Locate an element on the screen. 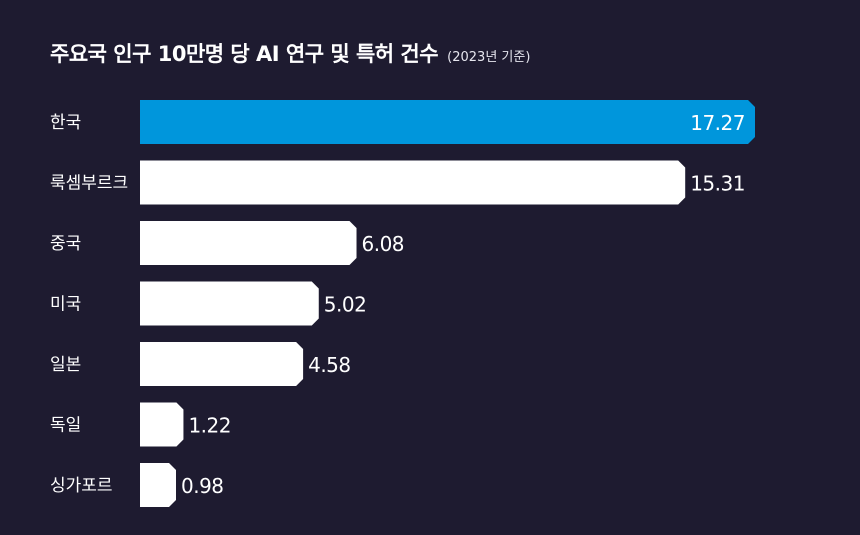 Image resolution: width=860 pixels, height=535 pixels. value-label: 5.02 is located at coordinates (345, 305).